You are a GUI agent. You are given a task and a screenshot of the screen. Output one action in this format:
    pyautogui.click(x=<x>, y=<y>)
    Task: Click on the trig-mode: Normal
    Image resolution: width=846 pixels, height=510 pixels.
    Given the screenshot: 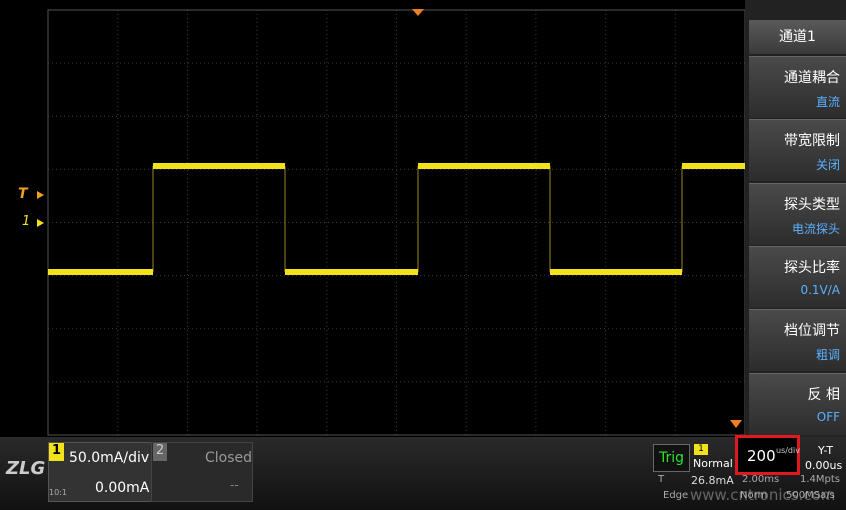 What is the action you would take?
    pyautogui.click(x=713, y=463)
    